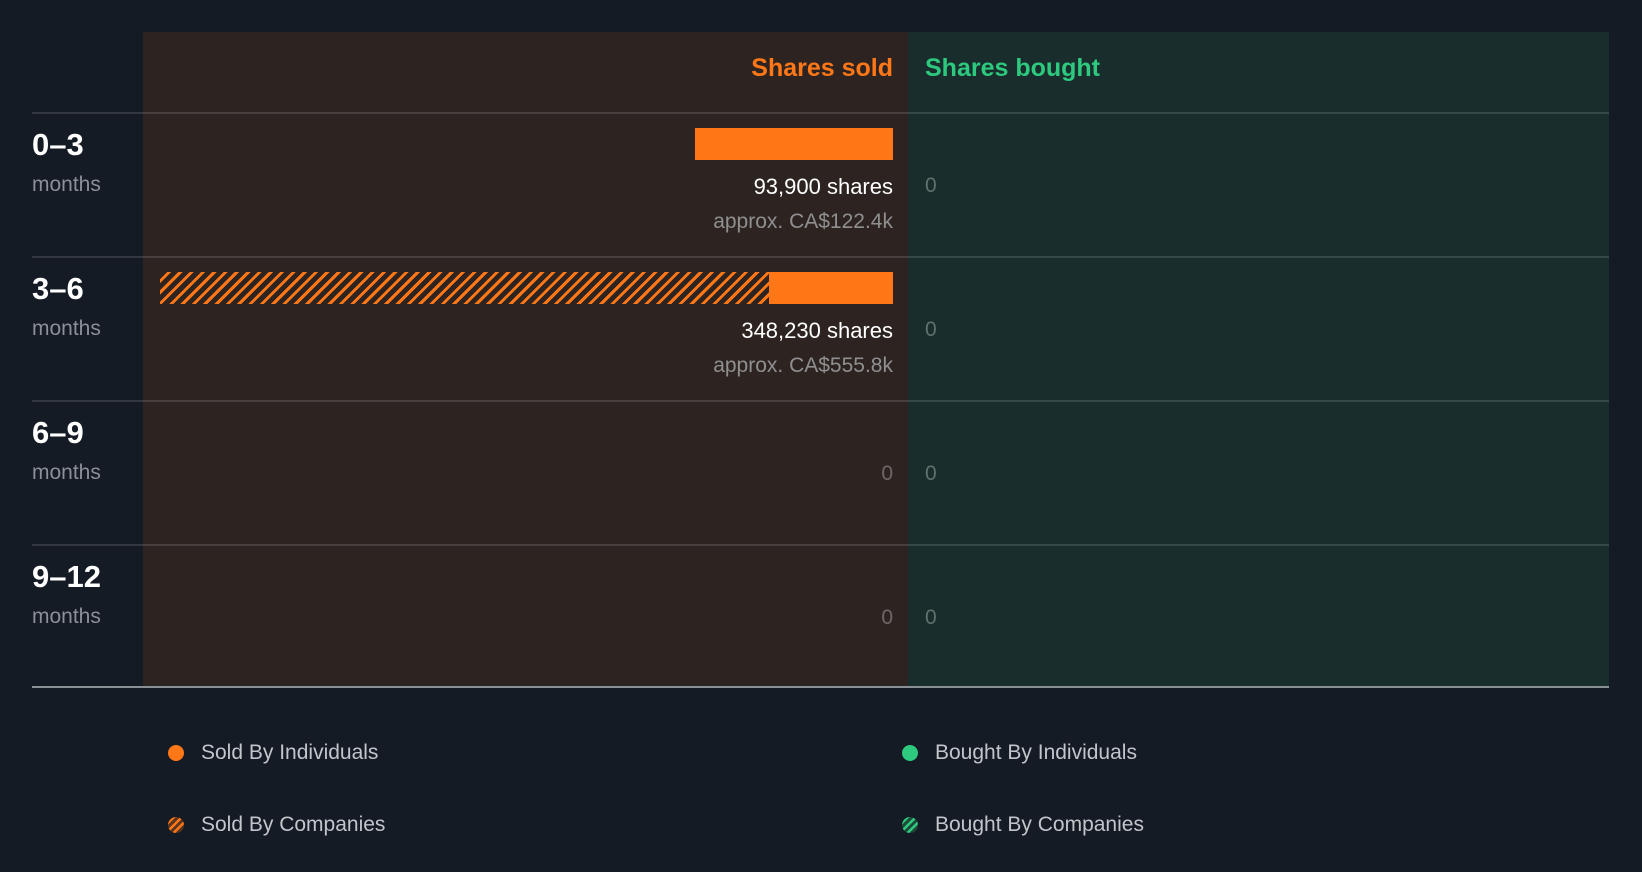 Image resolution: width=1642 pixels, height=872 pixels. I want to click on period-range: 3–6, so click(58, 288).